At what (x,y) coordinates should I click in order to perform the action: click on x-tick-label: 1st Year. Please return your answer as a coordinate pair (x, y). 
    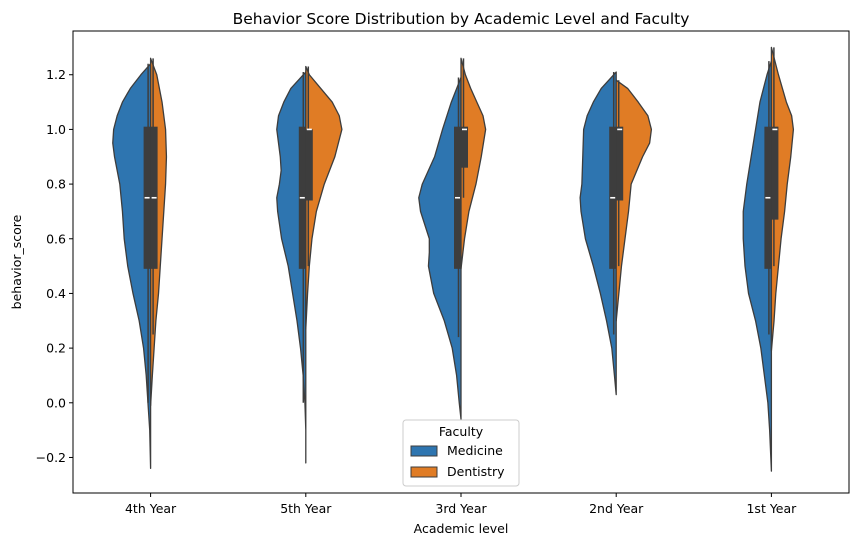
    Looking at the image, I should click on (771, 508).